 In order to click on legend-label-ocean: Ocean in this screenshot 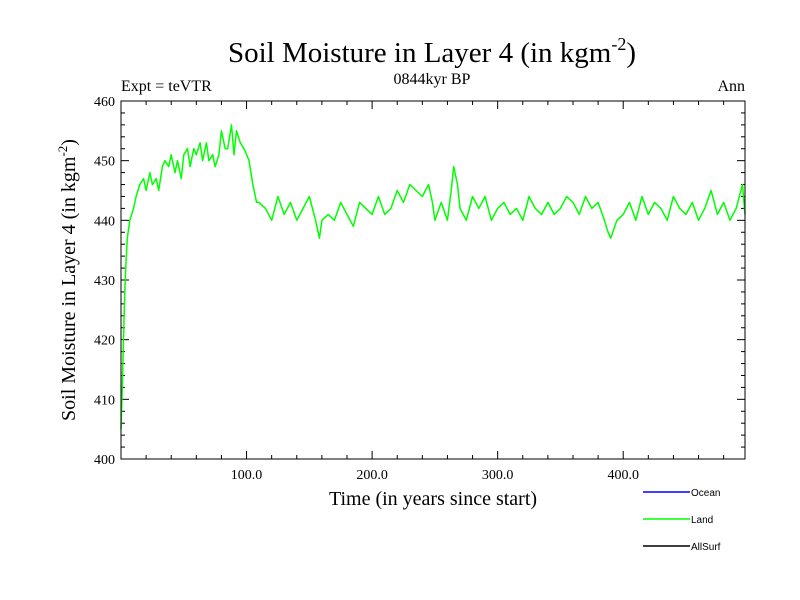, I will do `click(705, 493)`.